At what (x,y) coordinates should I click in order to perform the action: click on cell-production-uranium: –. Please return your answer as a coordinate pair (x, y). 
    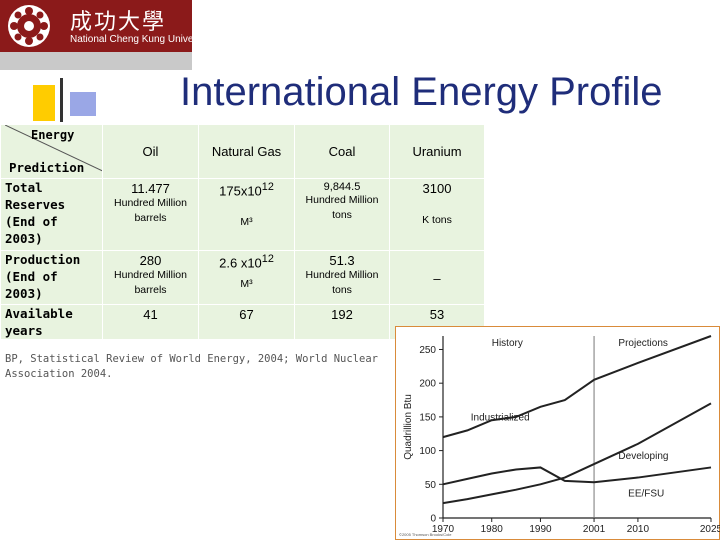
    Looking at the image, I should click on (437, 277).